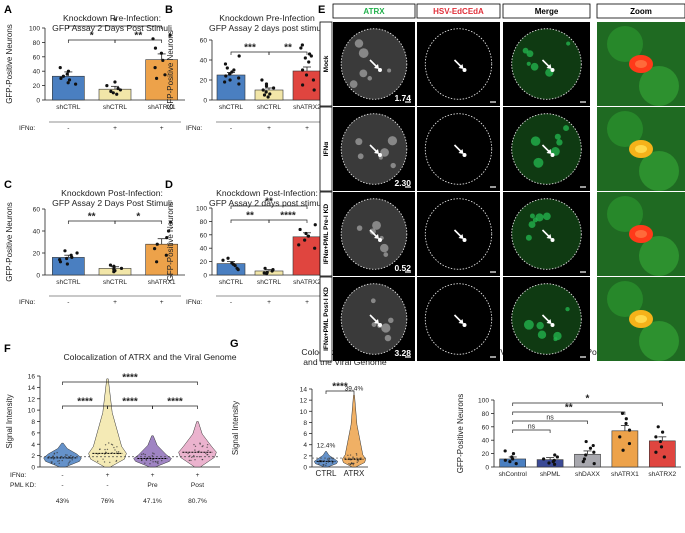 This screenshot has height=533, width=685. I want to click on percent-label: 80.7%, so click(197, 501).